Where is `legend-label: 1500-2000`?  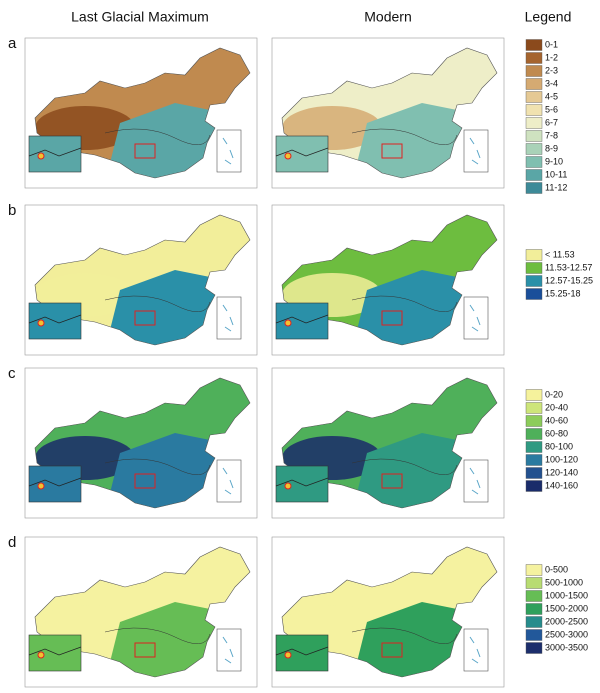 legend-label: 1500-2000 is located at coordinates (566, 608).